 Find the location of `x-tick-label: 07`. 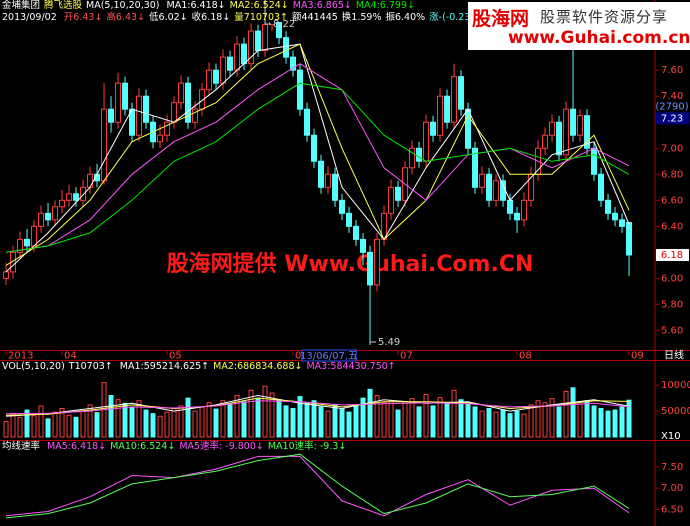

x-tick-label: 07 is located at coordinates (406, 356).